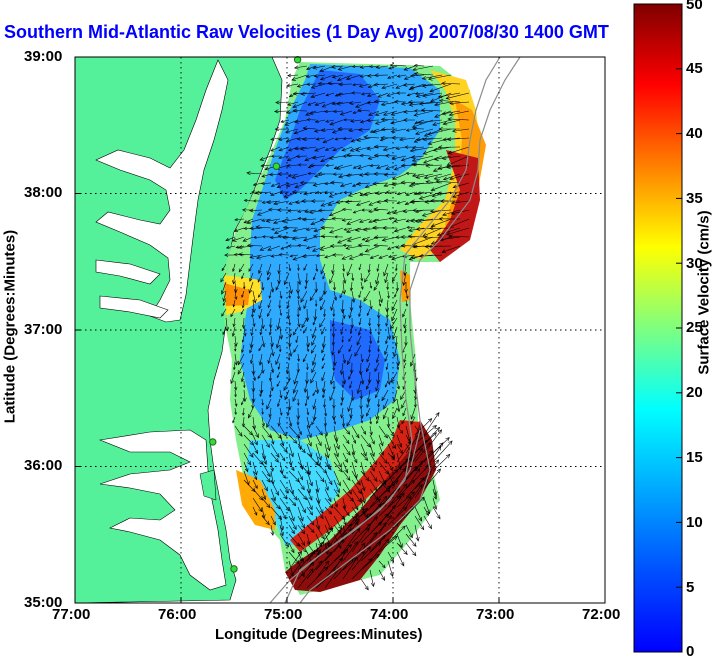 The image size is (724, 660). Describe the element at coordinates (319, 634) in the screenshot. I see `x-axis-label: Longitude (Degrees:Minutes)` at that location.